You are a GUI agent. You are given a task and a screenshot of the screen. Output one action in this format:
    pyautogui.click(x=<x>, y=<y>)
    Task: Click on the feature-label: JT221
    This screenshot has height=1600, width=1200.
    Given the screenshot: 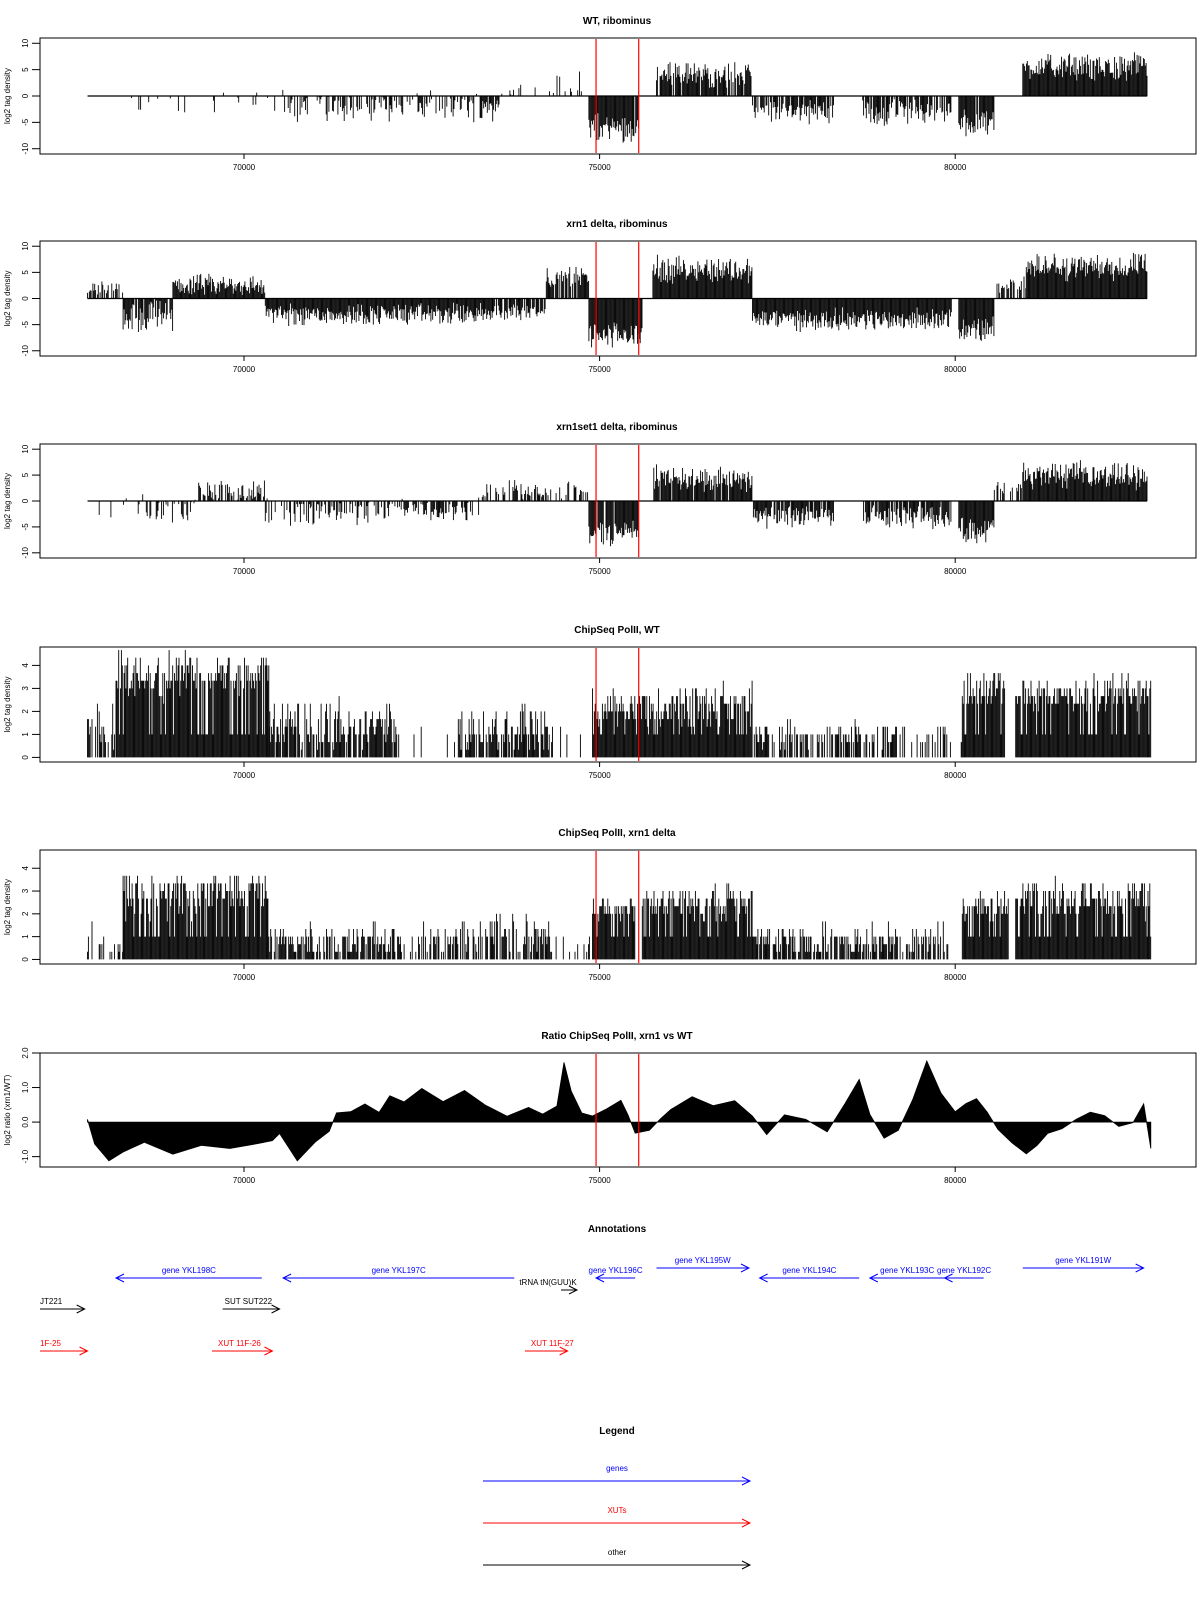 What is the action you would take?
    pyautogui.click(x=51, y=1301)
    